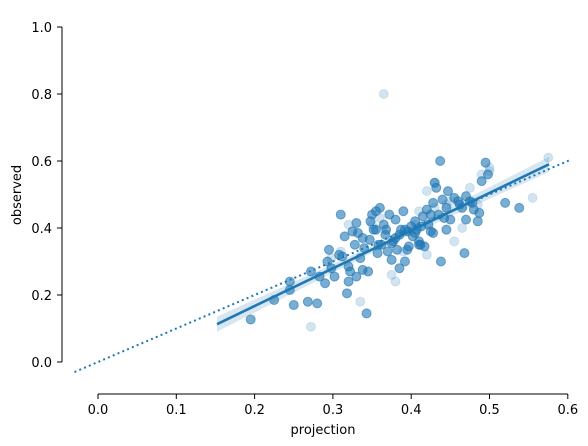  What do you see at coordinates (41, 296) in the screenshot?
I see `y-tick-label: 0.2` at bounding box center [41, 296].